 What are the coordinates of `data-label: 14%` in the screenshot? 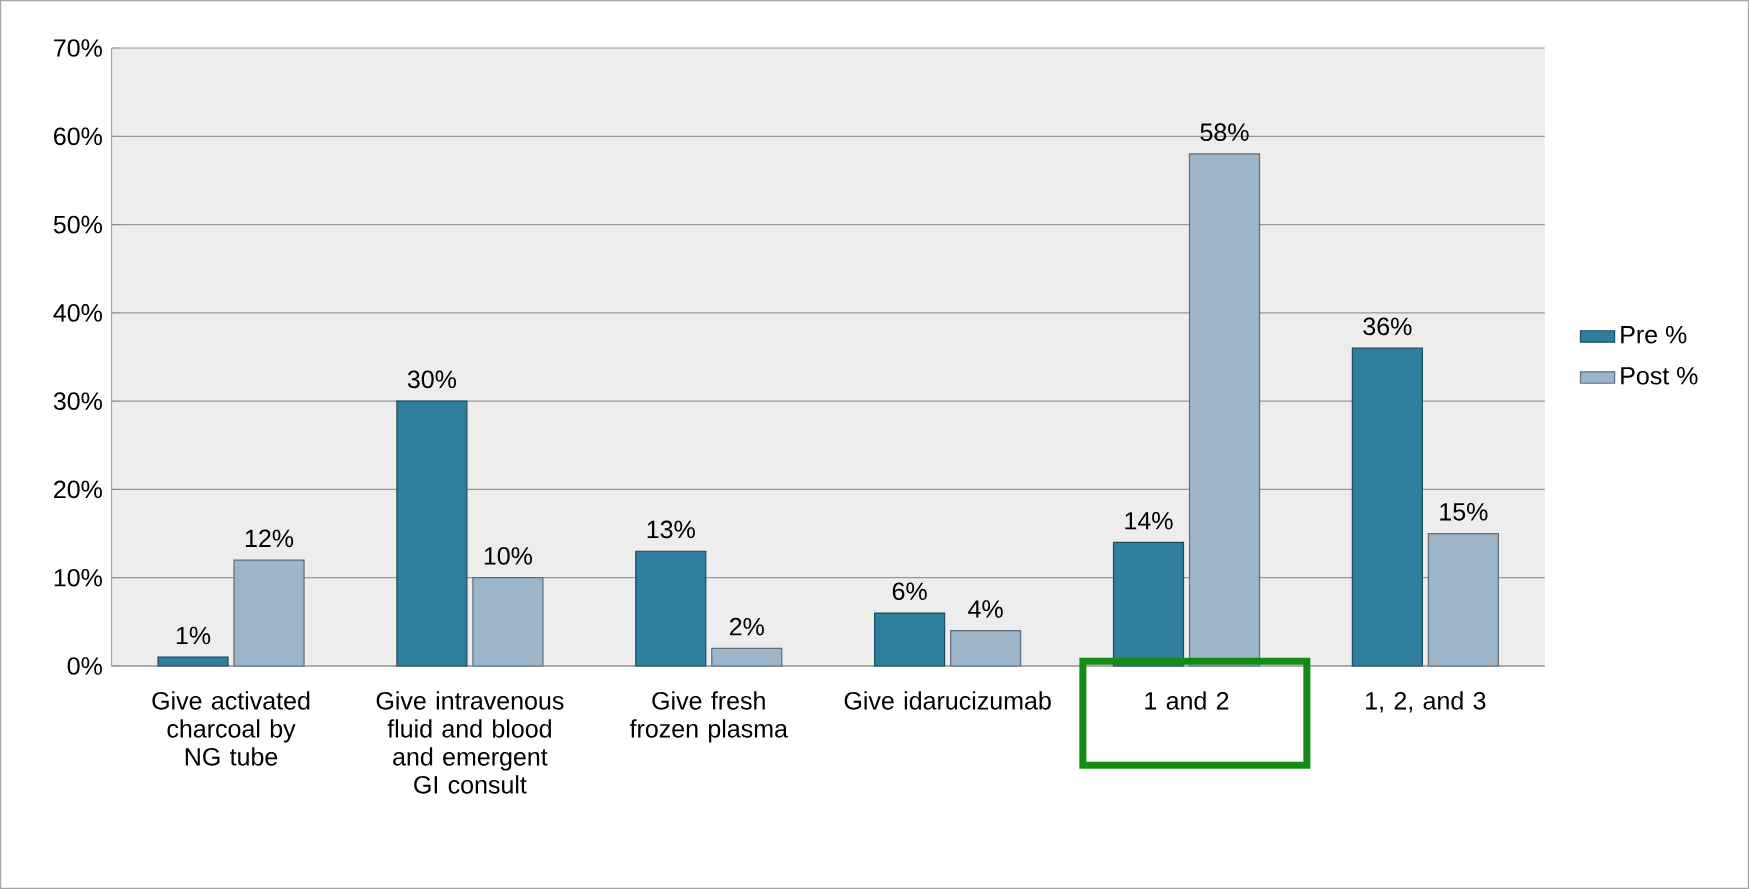 It's located at (1149, 520).